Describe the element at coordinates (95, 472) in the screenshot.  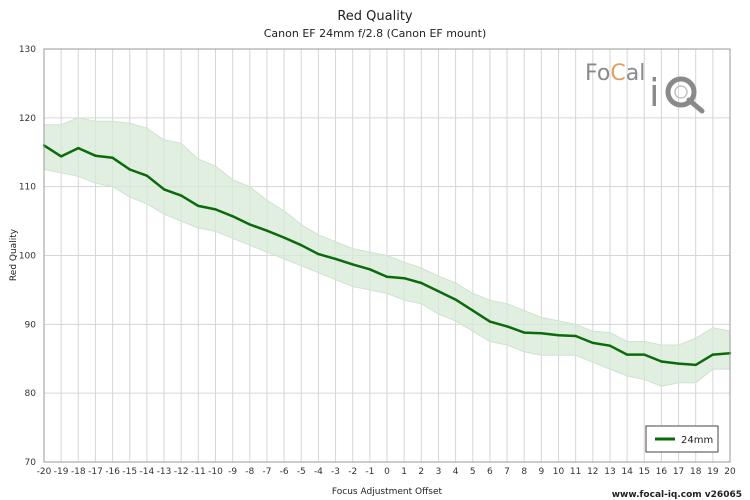
I see `x-tick-label: -17` at that location.